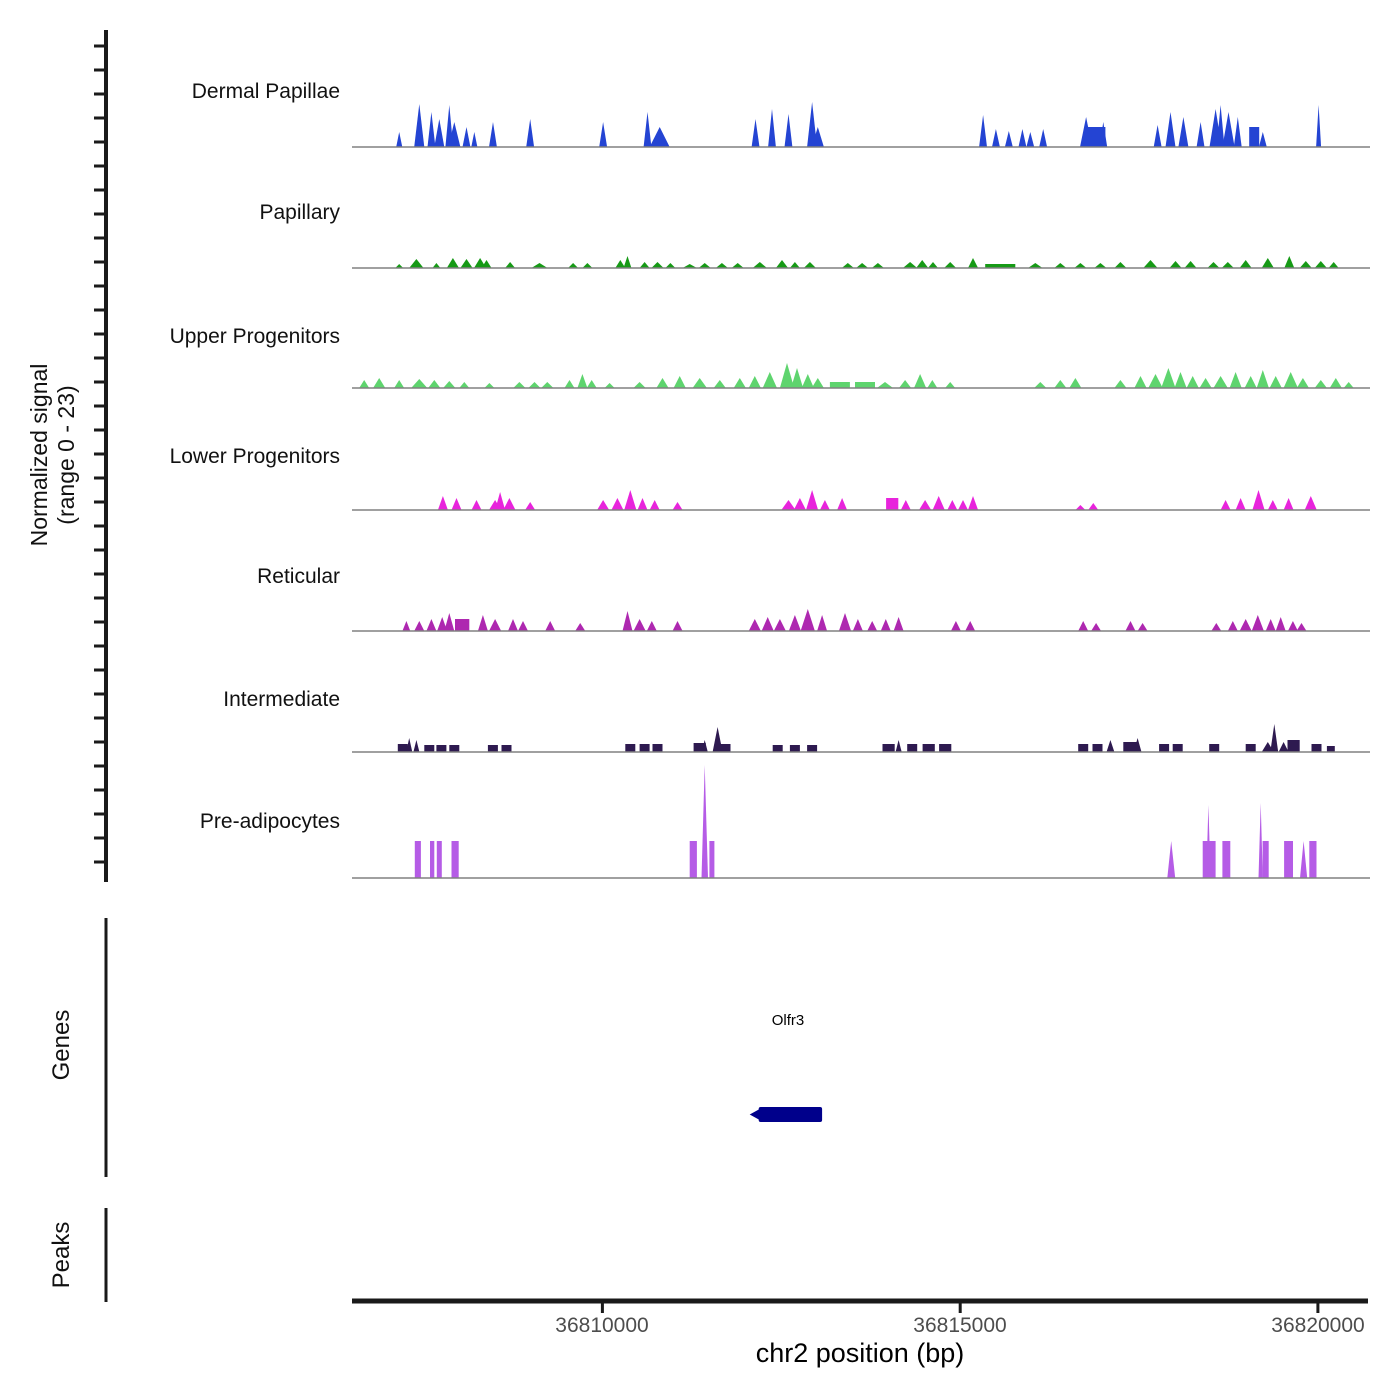  What do you see at coordinates (602, 1325) in the screenshot?
I see `x-tick-label-36810000: 36810000` at bounding box center [602, 1325].